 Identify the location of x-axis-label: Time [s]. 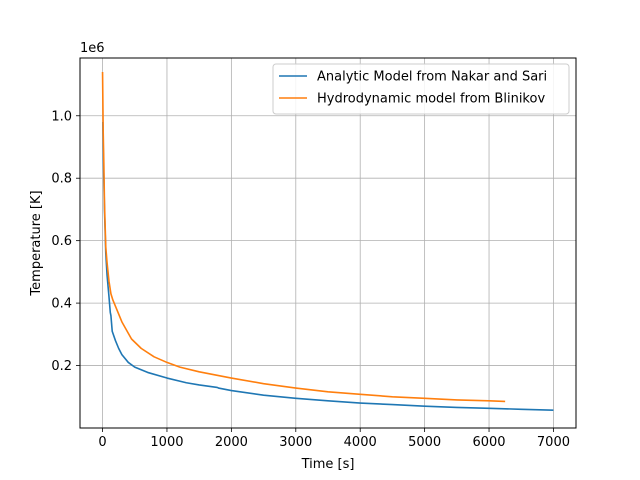
(328, 464).